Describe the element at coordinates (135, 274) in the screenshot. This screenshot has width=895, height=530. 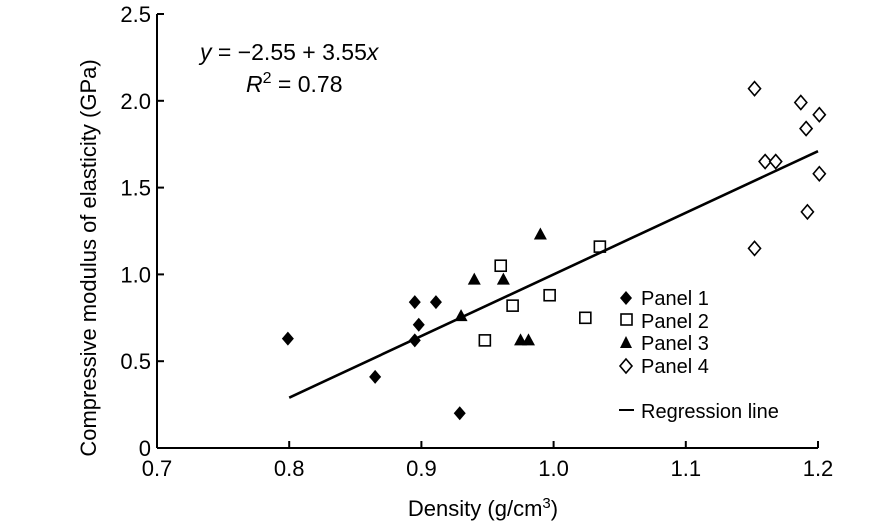
I see `y-tick-label: 1.0` at that location.